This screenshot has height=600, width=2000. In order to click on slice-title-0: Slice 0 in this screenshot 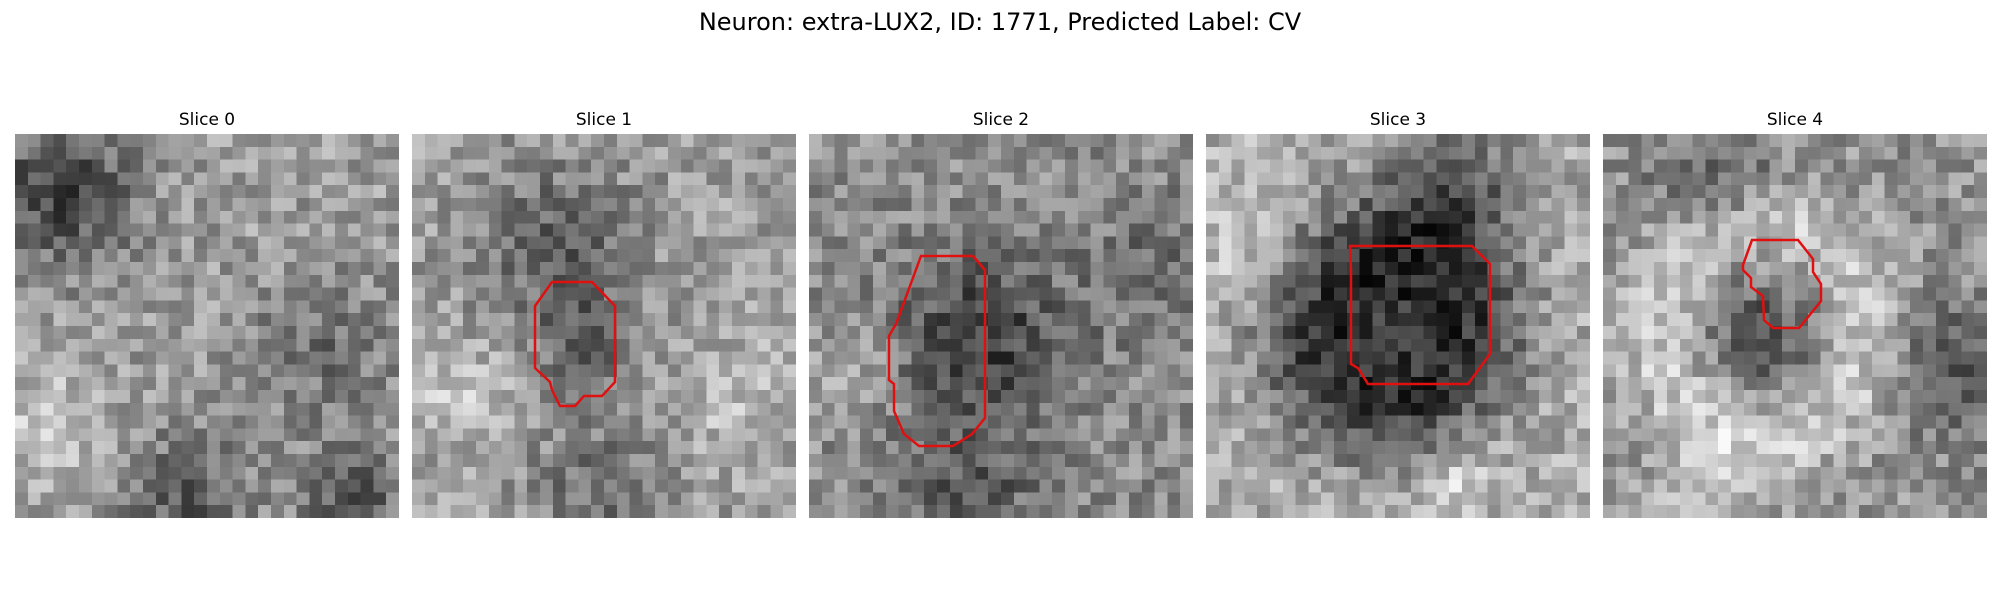, I will do `click(207, 120)`.